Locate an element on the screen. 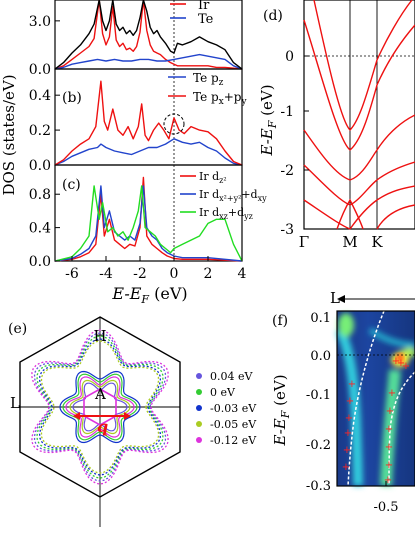 This screenshot has width=415, height=537. panel-f-frame is located at coordinates (375, 398).